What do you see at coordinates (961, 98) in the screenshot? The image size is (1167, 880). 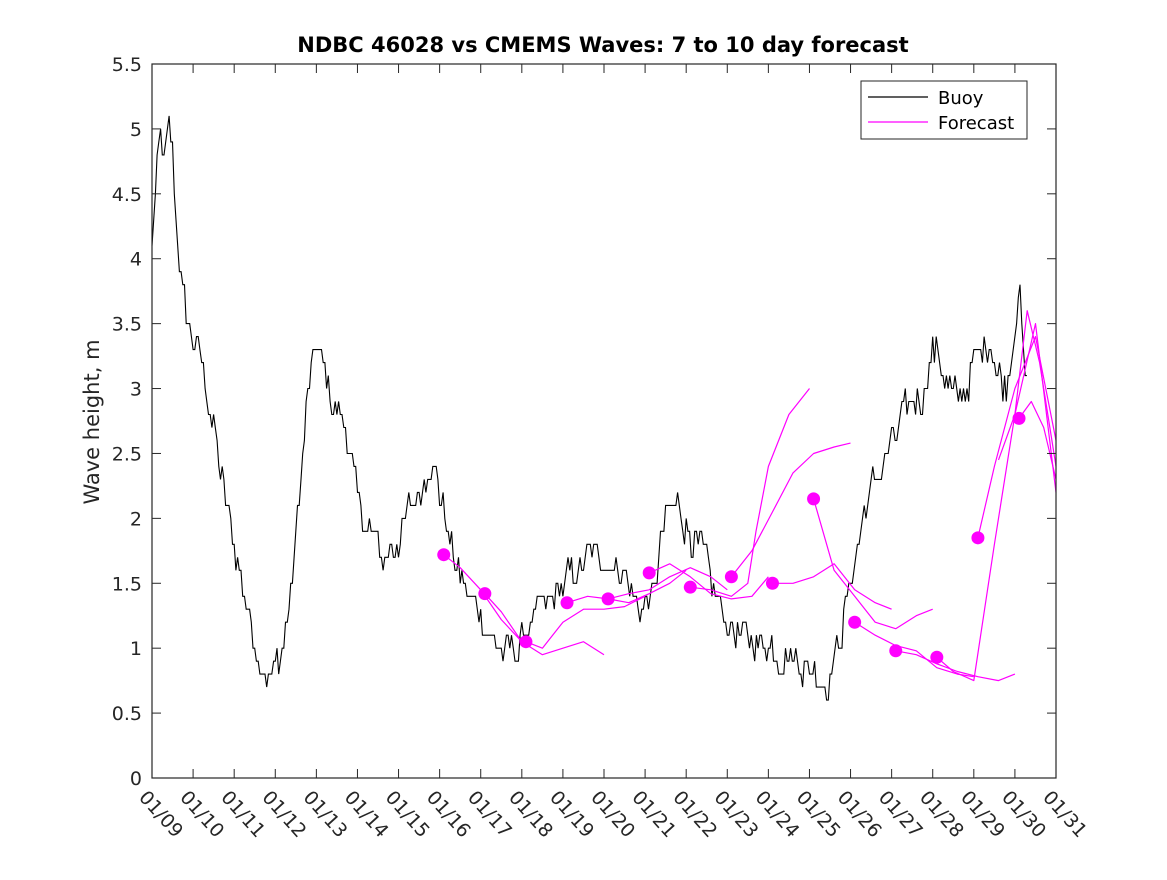 I see `legend-buoy-label: Buoy` at bounding box center [961, 98].